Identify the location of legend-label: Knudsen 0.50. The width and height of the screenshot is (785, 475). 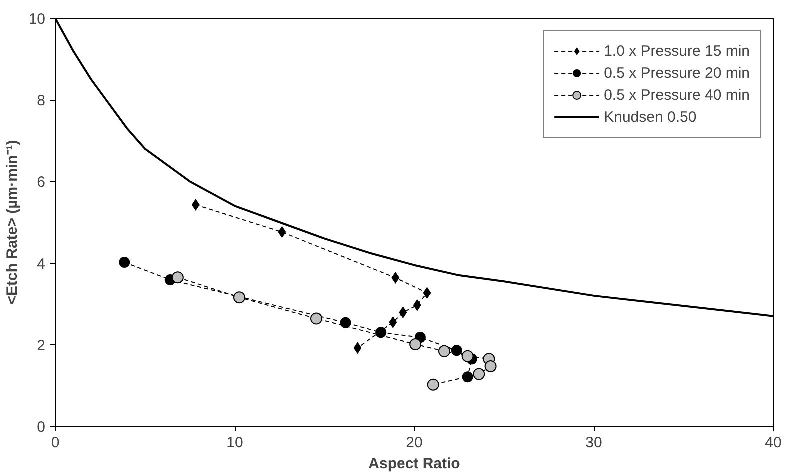
(650, 117).